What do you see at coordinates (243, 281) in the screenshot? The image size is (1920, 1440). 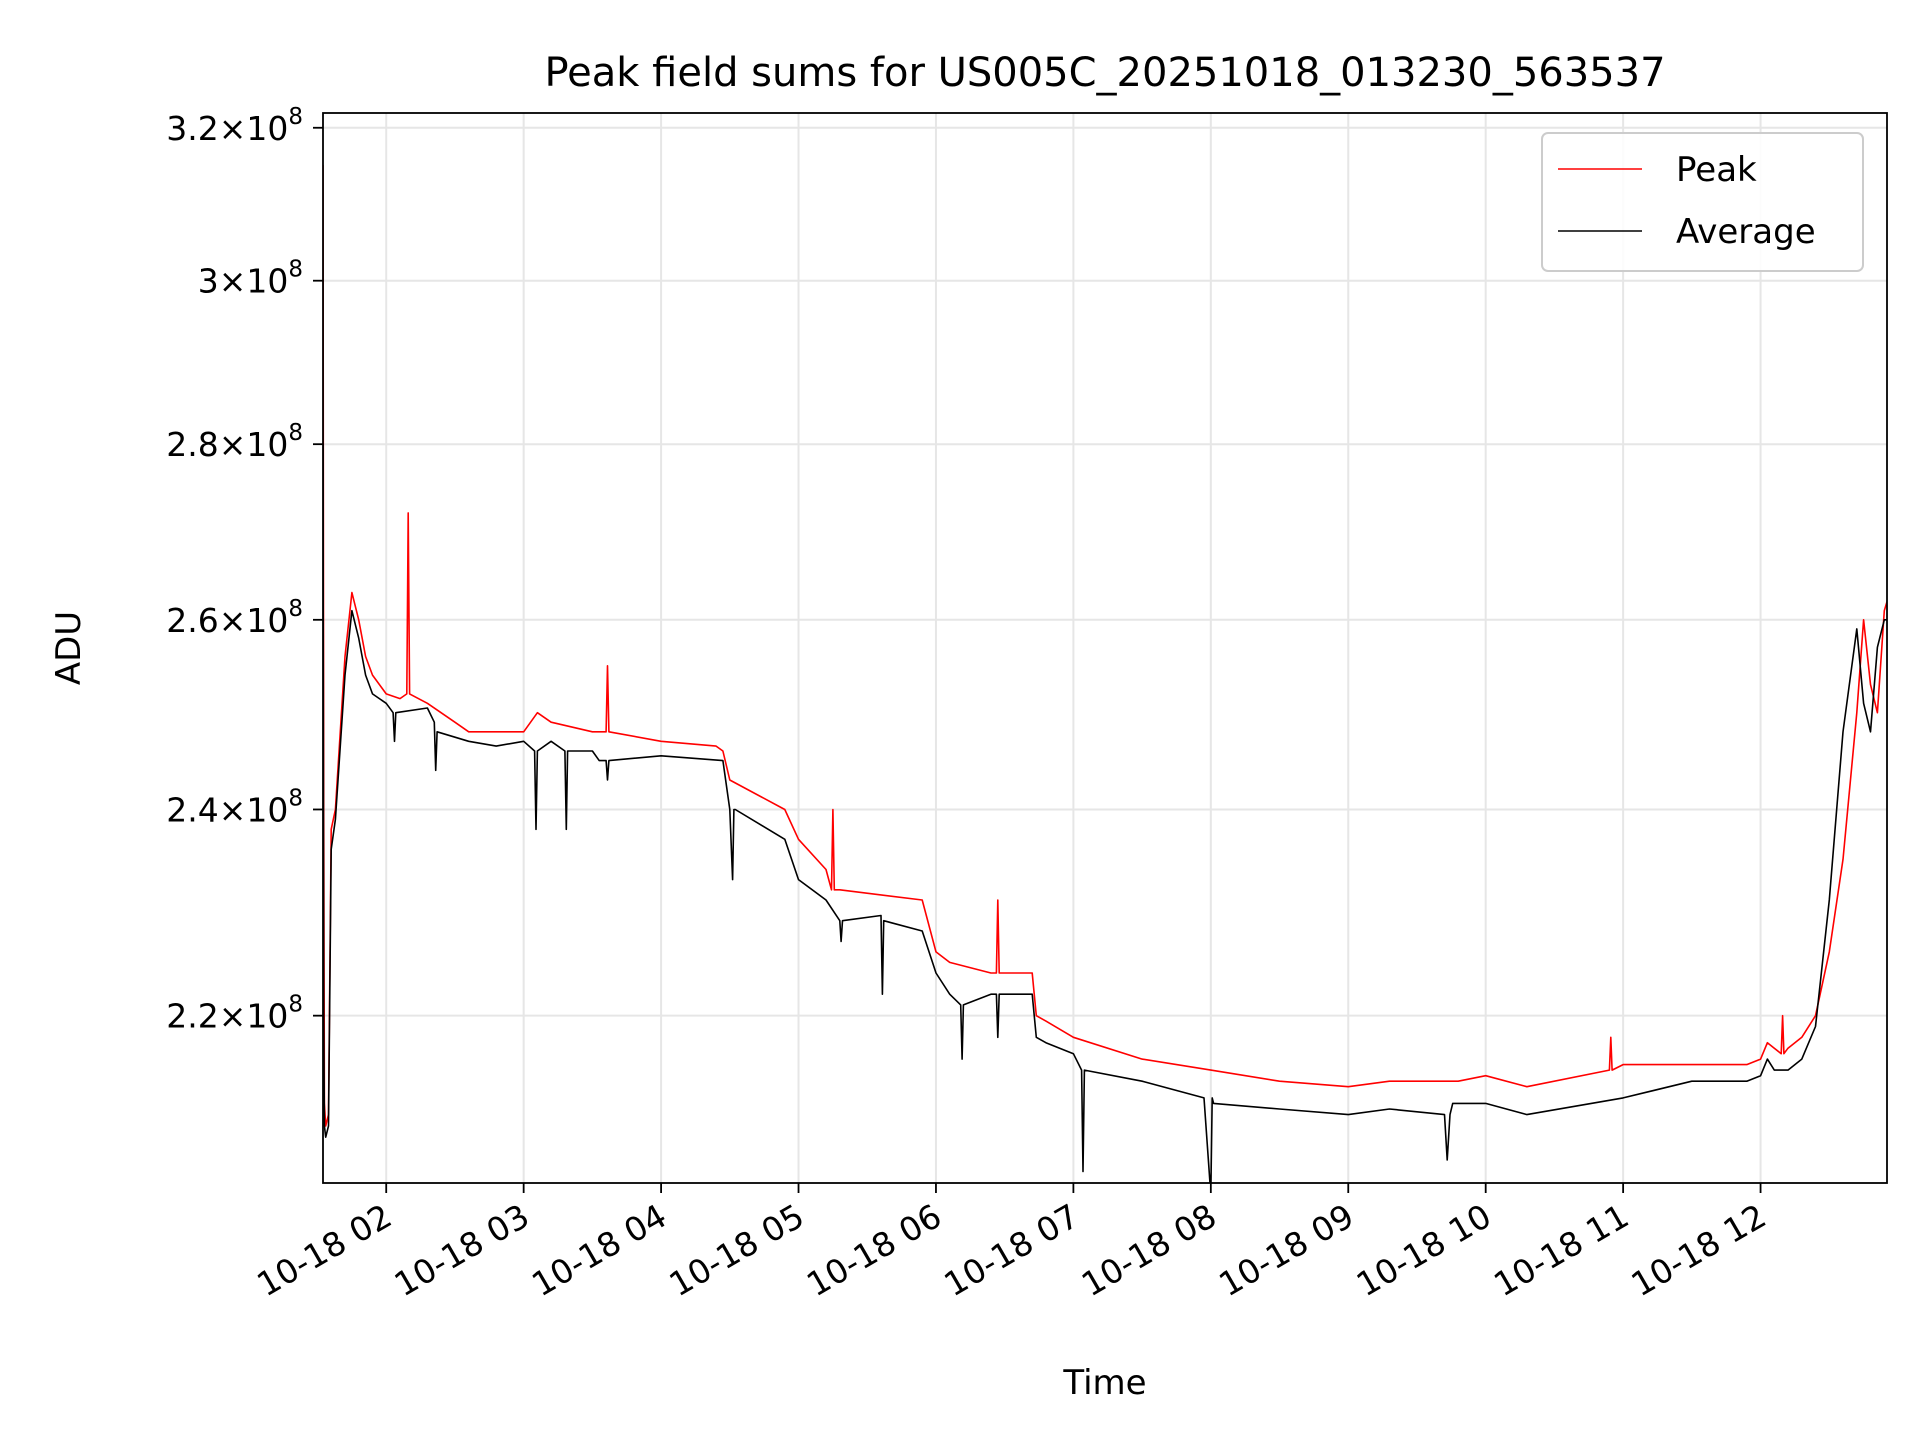 I see `y-tick-mantissa: 3×10` at bounding box center [243, 281].